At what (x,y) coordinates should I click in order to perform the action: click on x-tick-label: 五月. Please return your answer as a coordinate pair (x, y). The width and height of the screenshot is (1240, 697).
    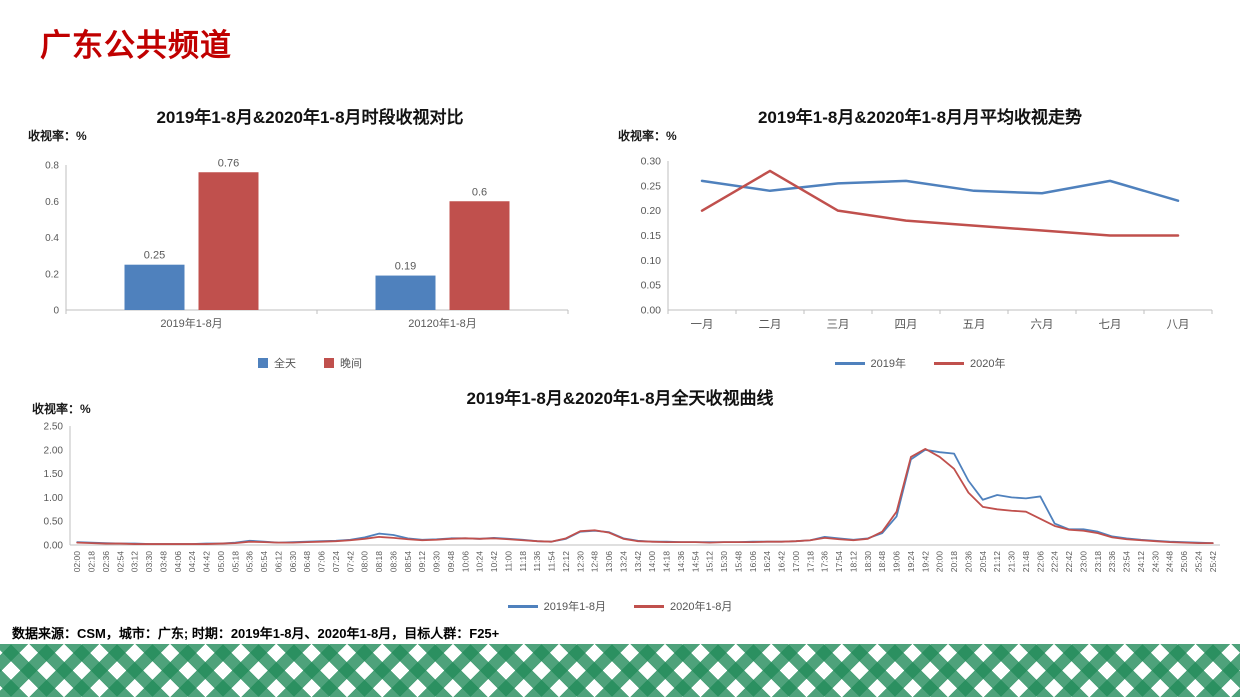
    Looking at the image, I should click on (974, 325).